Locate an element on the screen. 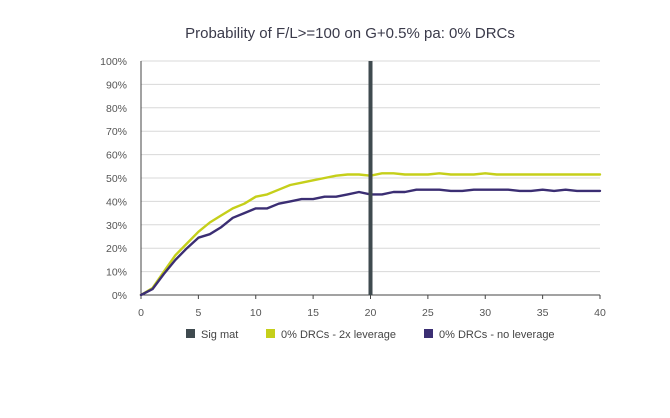  legend-label: 0% DRCs - 2x leverage is located at coordinates (338, 335).